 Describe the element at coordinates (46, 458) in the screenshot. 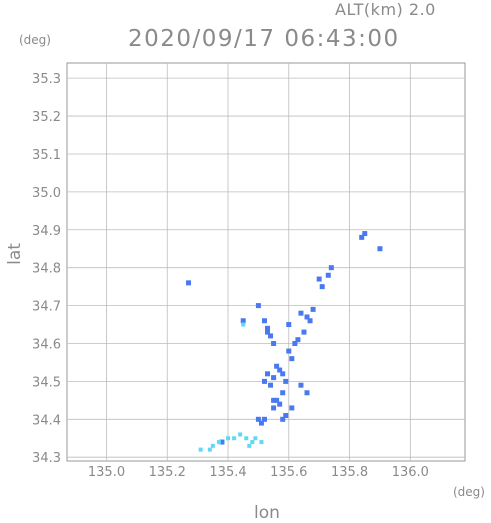

I see `y-tick-label: 34.3` at that location.